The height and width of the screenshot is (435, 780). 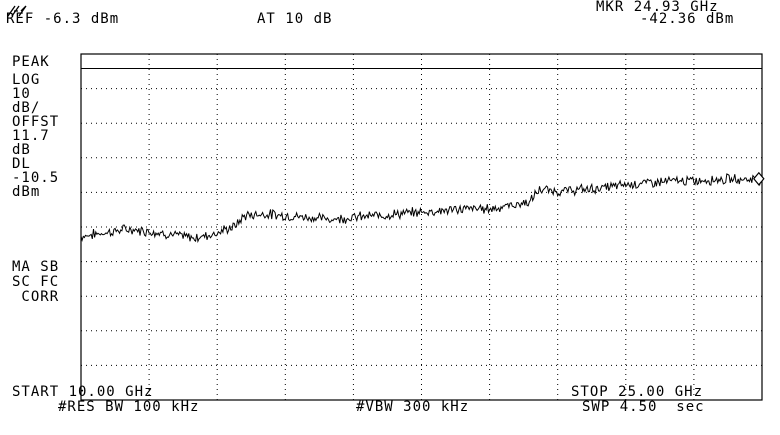 I want to click on stop-frequency: STOP 25.00 GHz, so click(x=637, y=392).